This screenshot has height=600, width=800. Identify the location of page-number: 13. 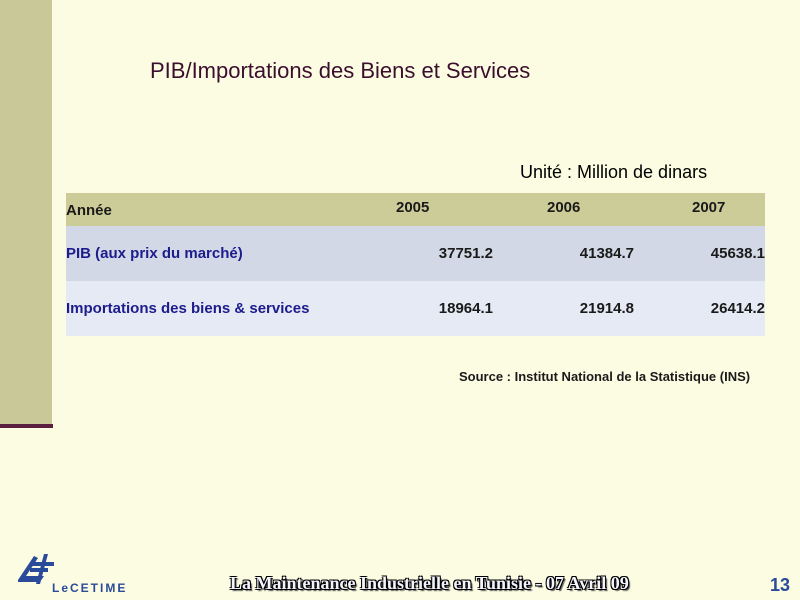
(780, 585).